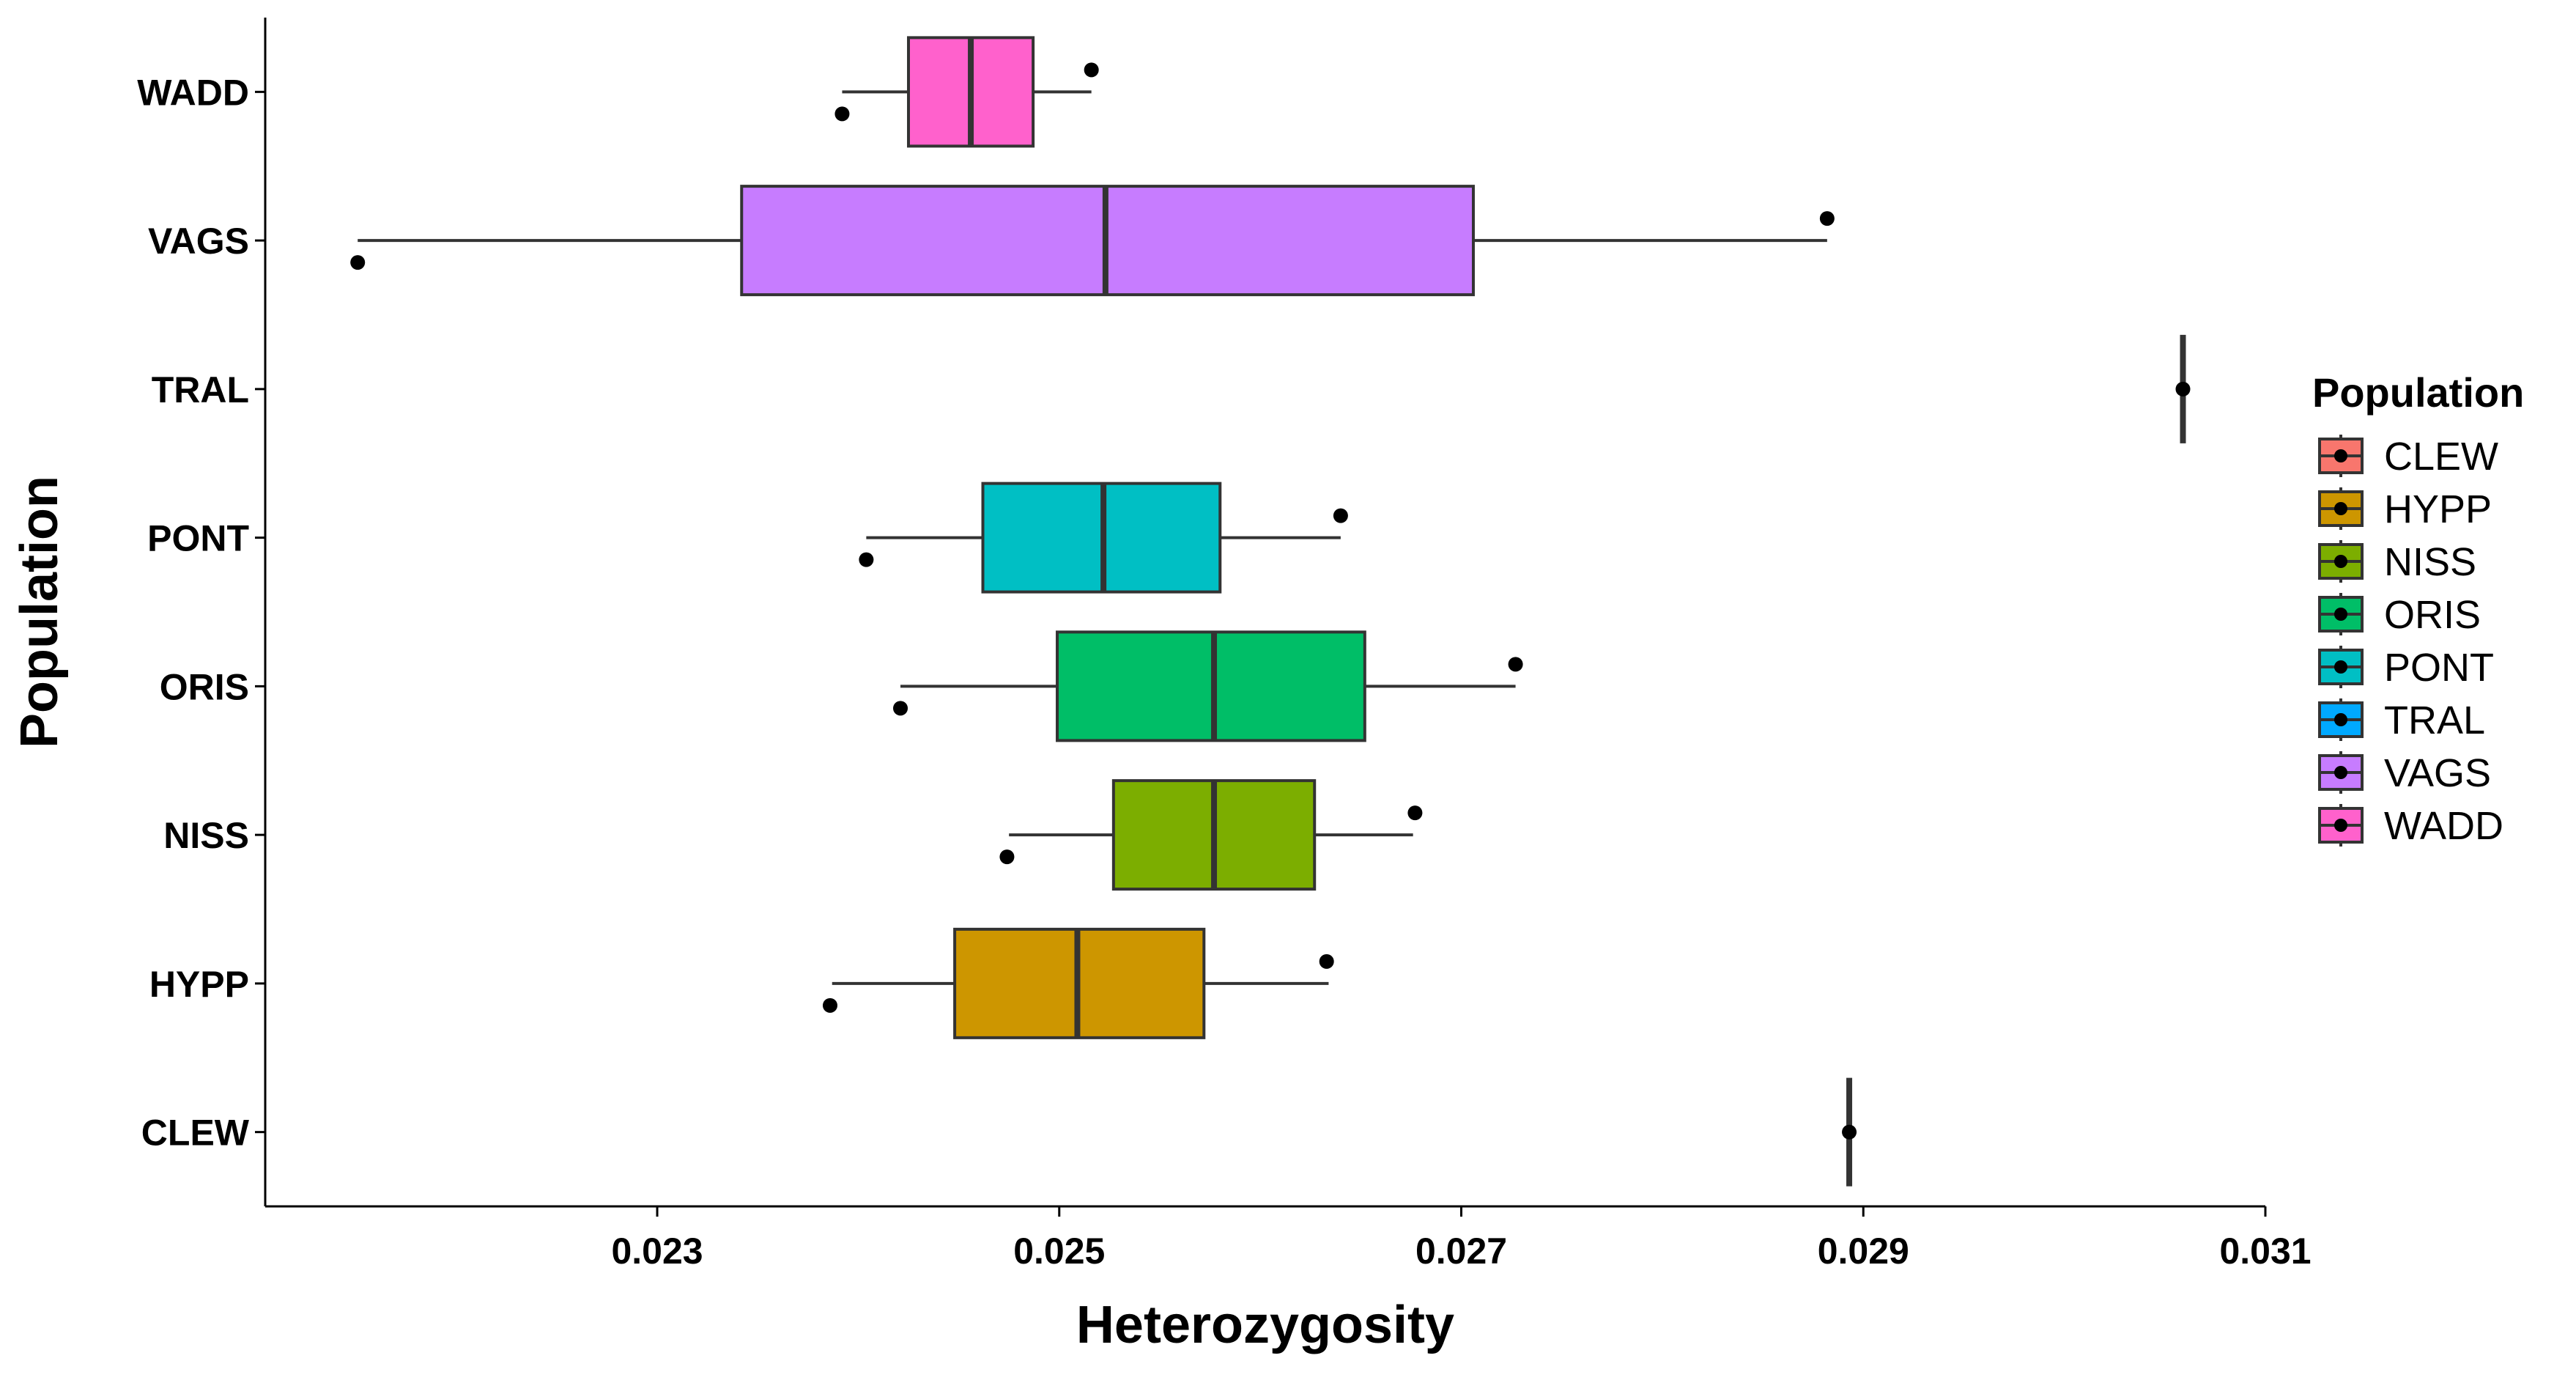 The image size is (2576, 1383). What do you see at coordinates (1059, 1251) in the screenshot?
I see `x-tick-label: 0.025` at bounding box center [1059, 1251].